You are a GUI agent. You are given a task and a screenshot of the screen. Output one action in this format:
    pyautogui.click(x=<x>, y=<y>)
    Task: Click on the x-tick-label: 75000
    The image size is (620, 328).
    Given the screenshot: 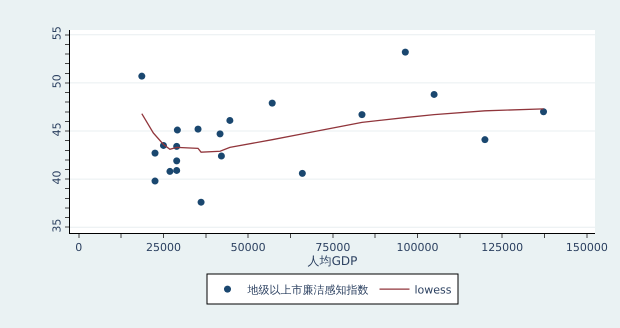 What is the action you would take?
    pyautogui.click(x=332, y=247)
    